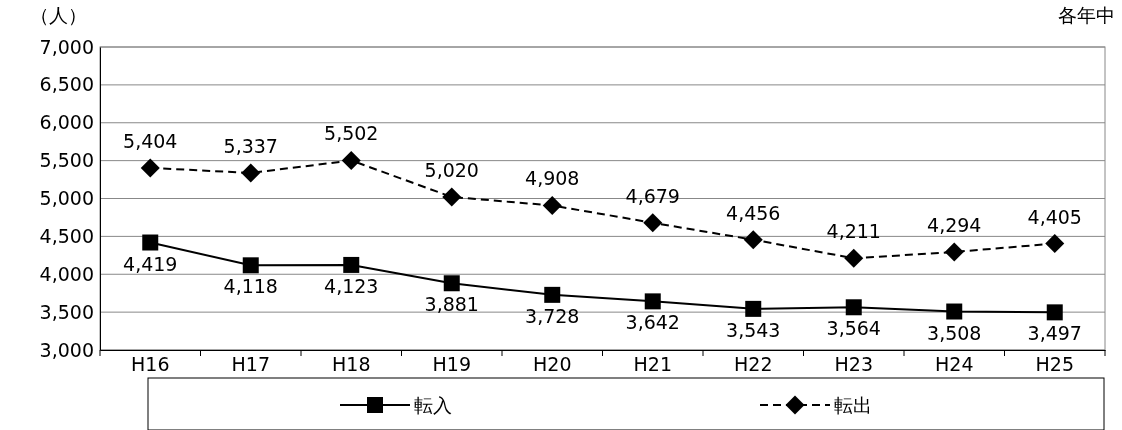 The width and height of the screenshot is (1122, 430). What do you see at coordinates (1086, 15) in the screenshot?
I see `text: 各年中` at bounding box center [1086, 15].